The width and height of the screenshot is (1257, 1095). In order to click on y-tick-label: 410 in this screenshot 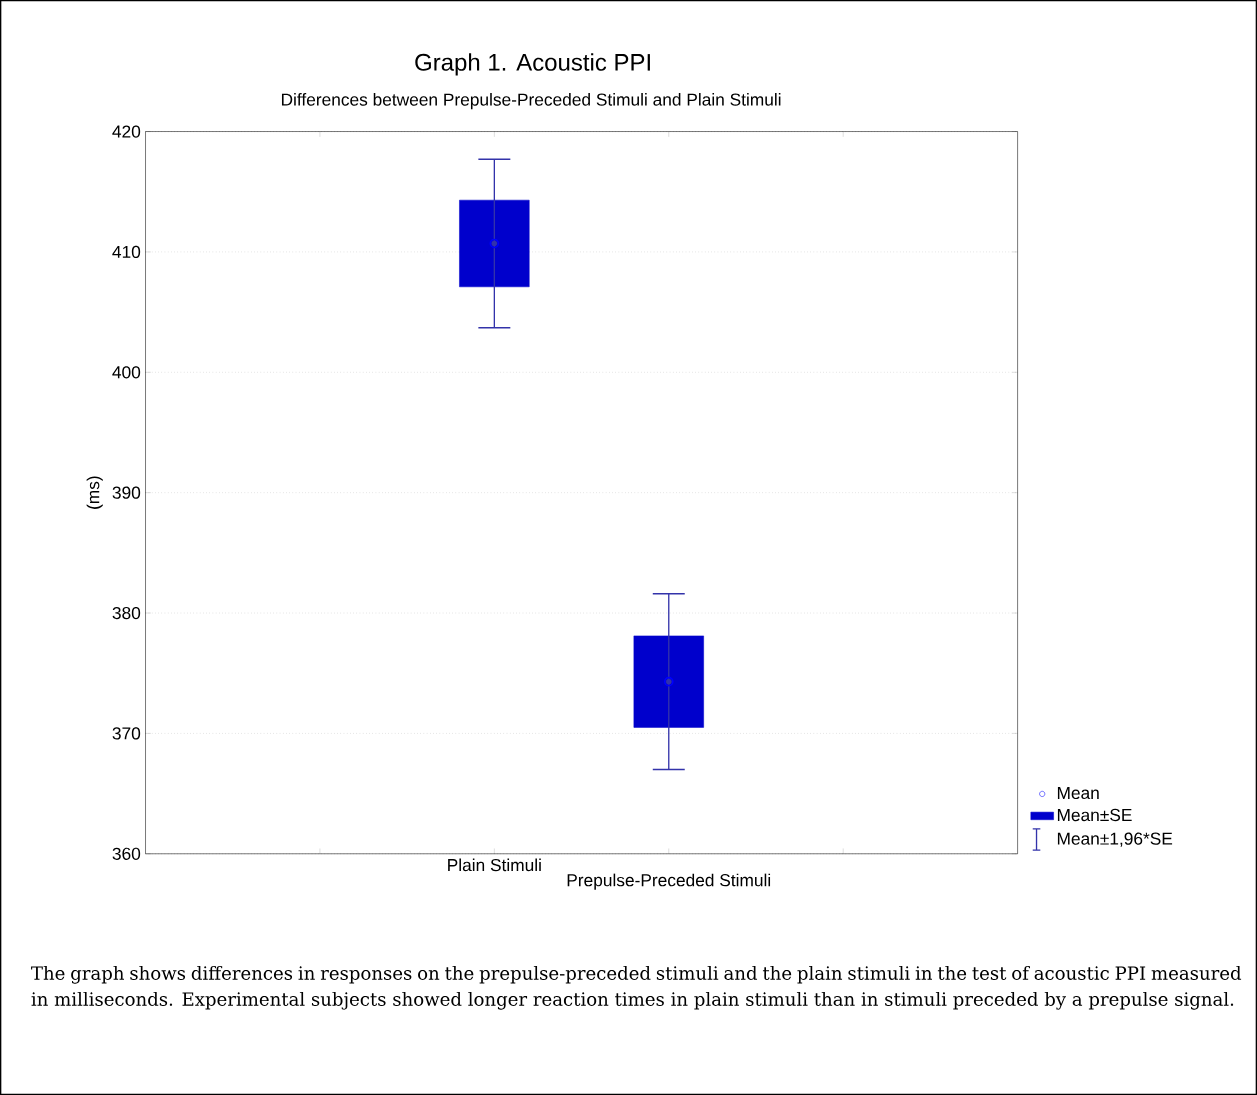, I will do `click(126, 251)`.